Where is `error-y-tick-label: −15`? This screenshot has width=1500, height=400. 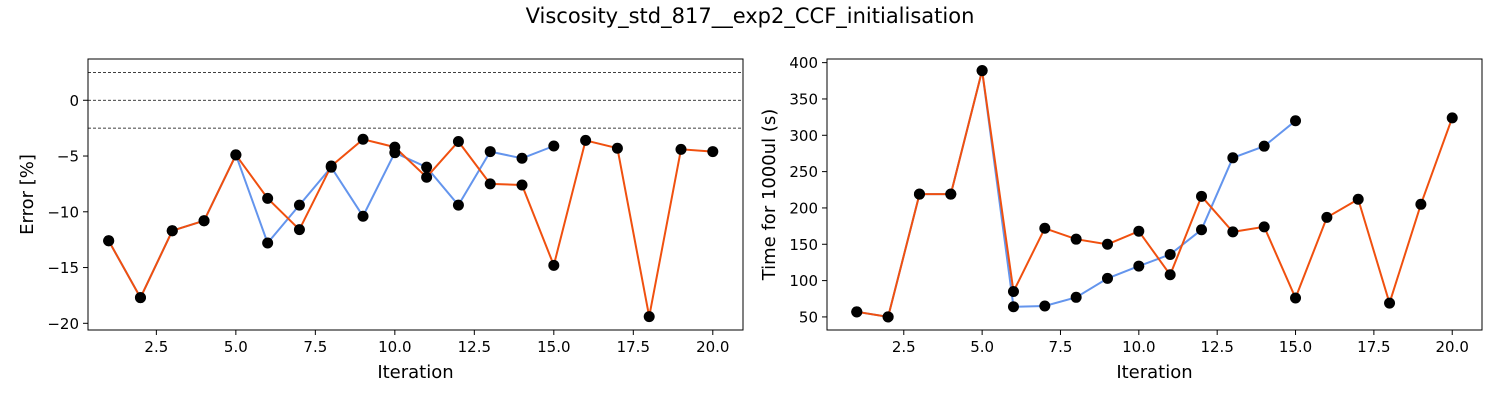 error-y-tick-label: −15 is located at coordinates (63, 268).